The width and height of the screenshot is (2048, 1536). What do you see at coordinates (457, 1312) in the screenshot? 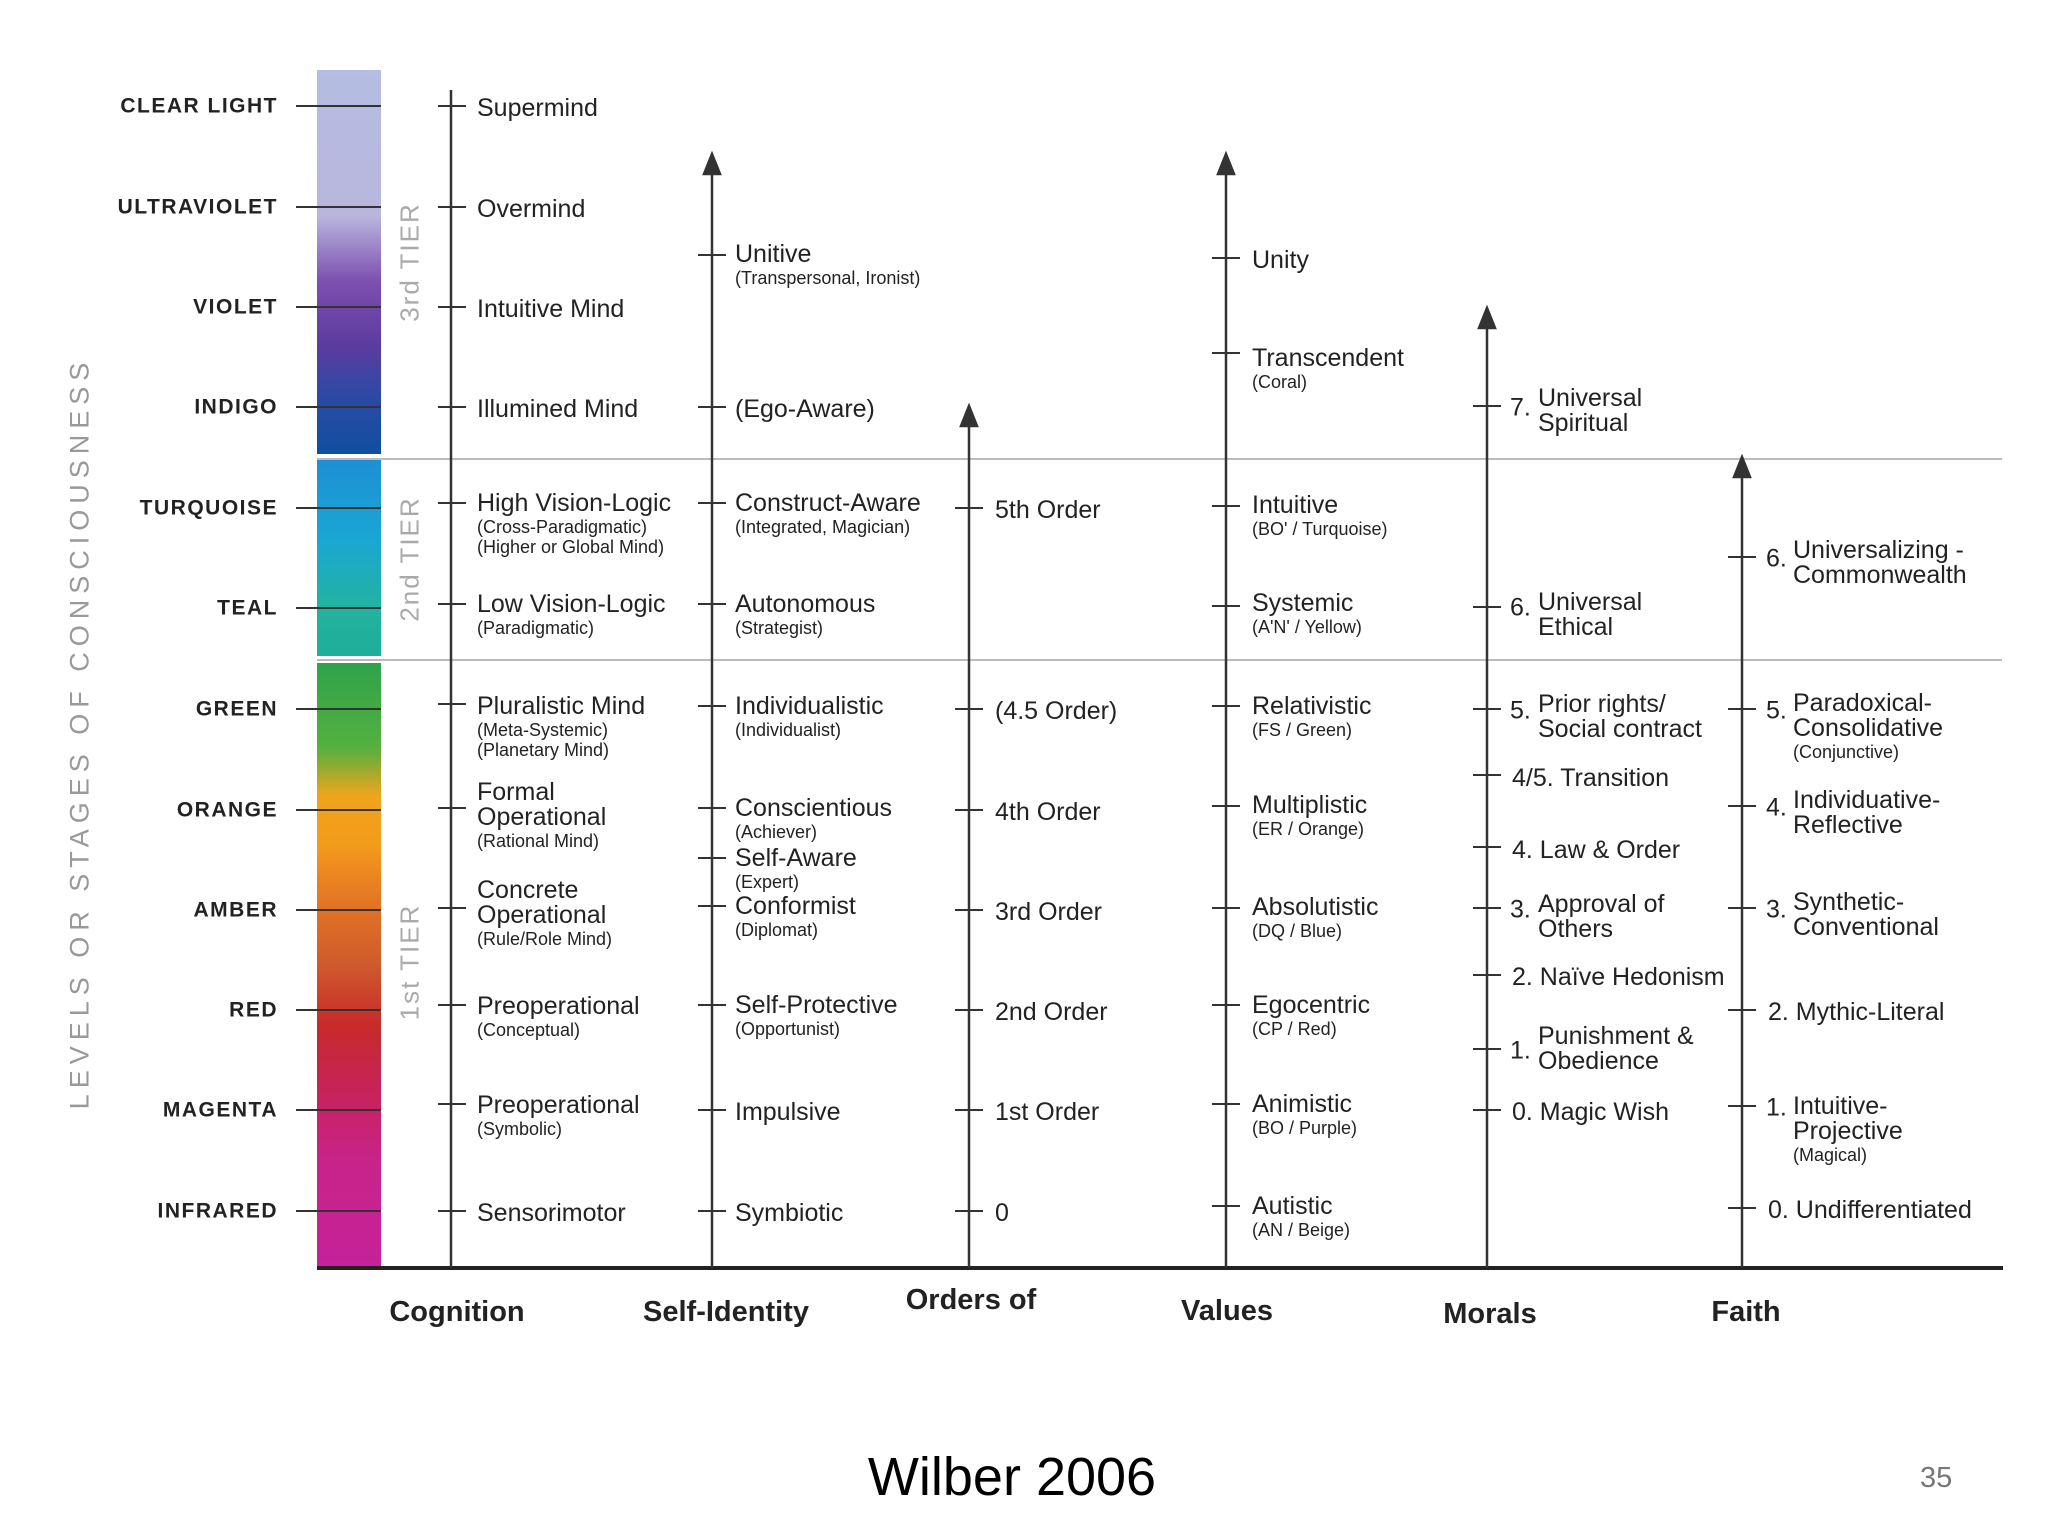
I see `header-cognition: Cognition` at bounding box center [457, 1312].